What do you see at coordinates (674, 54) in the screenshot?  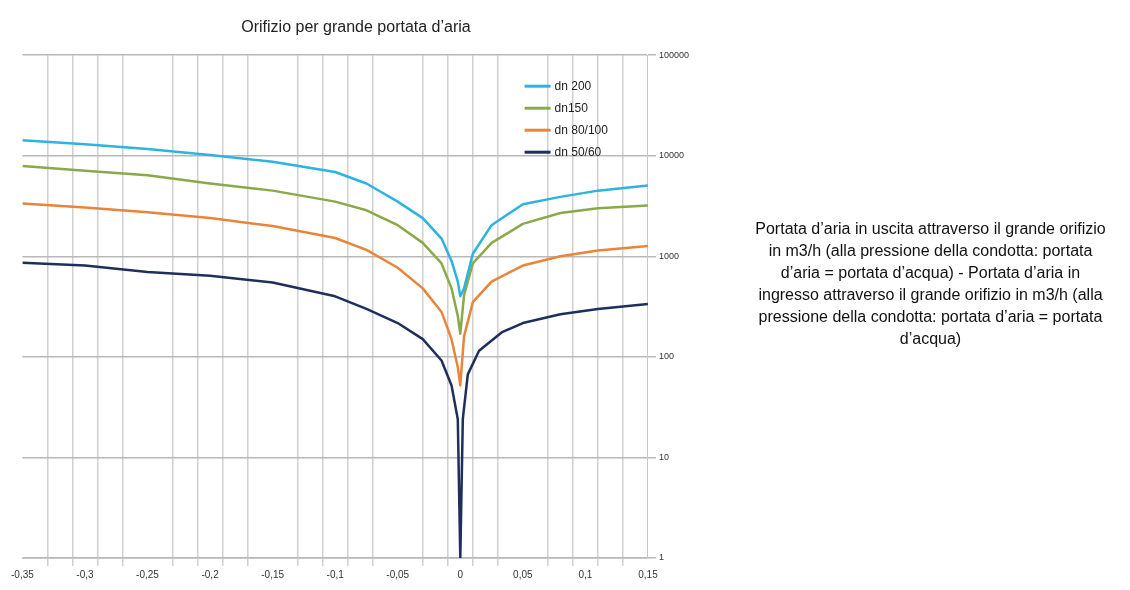 I see `y-tick-label: 100000` at bounding box center [674, 54].